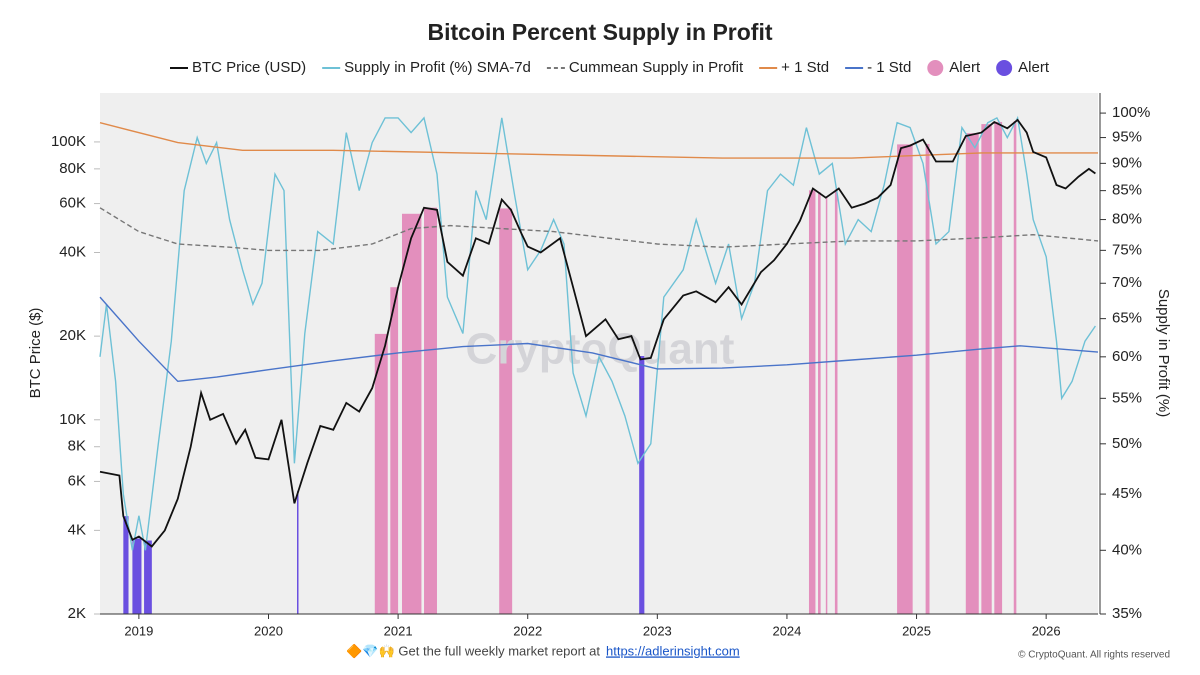 The width and height of the screenshot is (1200, 675). Describe the element at coordinates (805, 67) in the screenshot. I see `legend-label: + 1 Std` at that location.